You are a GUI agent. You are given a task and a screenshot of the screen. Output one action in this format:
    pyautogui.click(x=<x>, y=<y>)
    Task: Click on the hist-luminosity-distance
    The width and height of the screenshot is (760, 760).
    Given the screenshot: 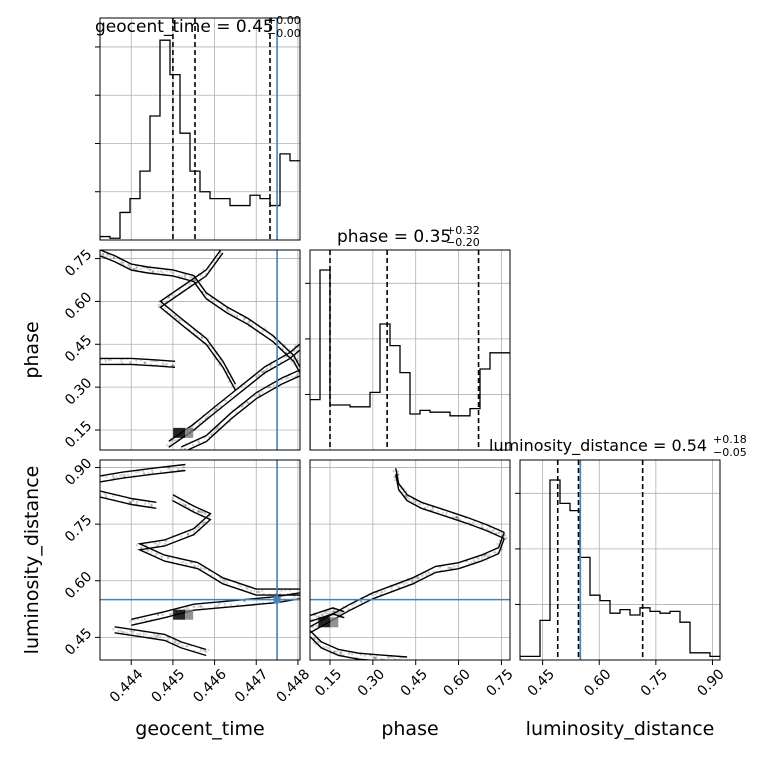 What is the action you would take?
    pyautogui.click(x=620, y=560)
    